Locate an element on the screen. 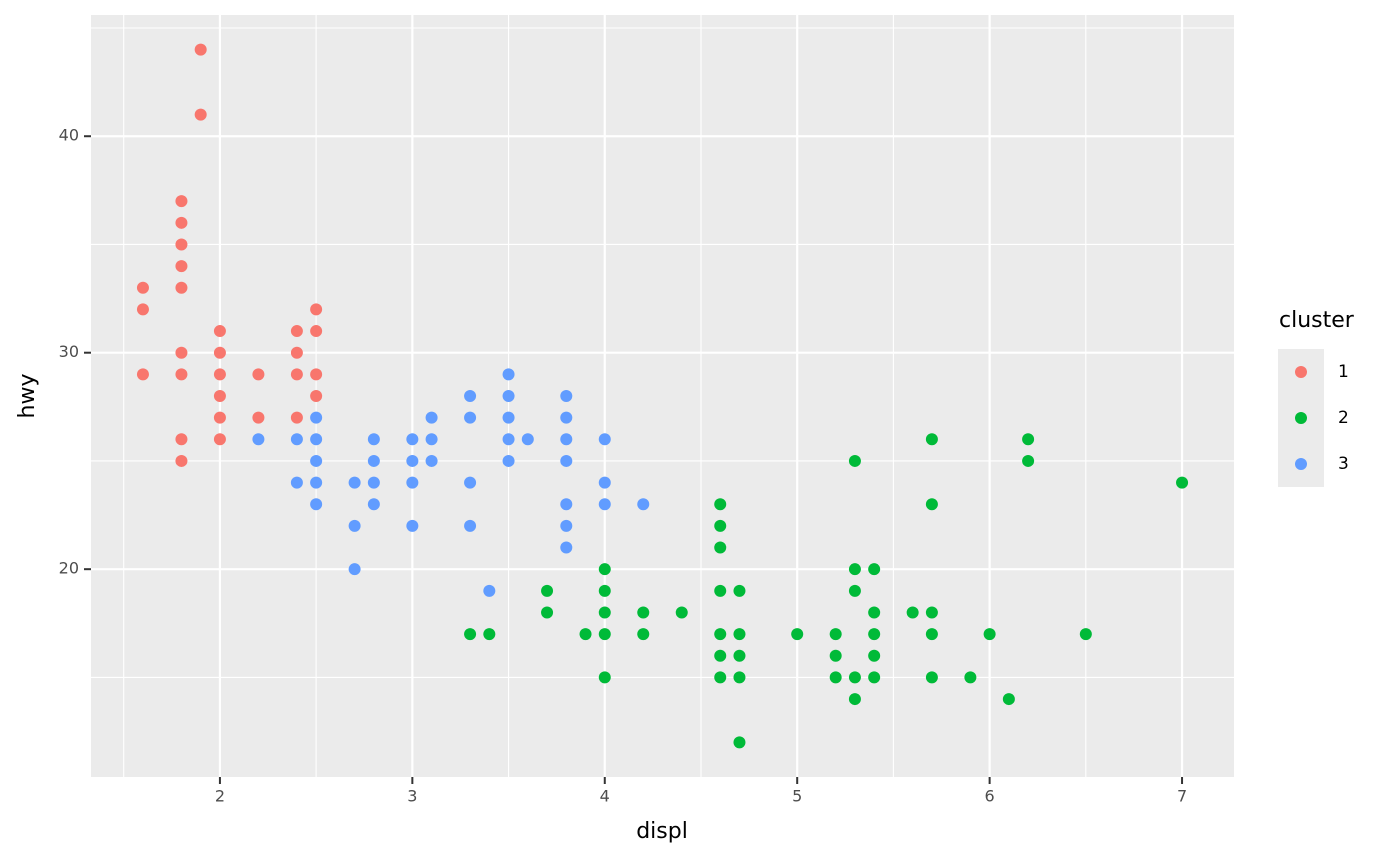  y-tick-label: 20 is located at coordinates (69, 568).